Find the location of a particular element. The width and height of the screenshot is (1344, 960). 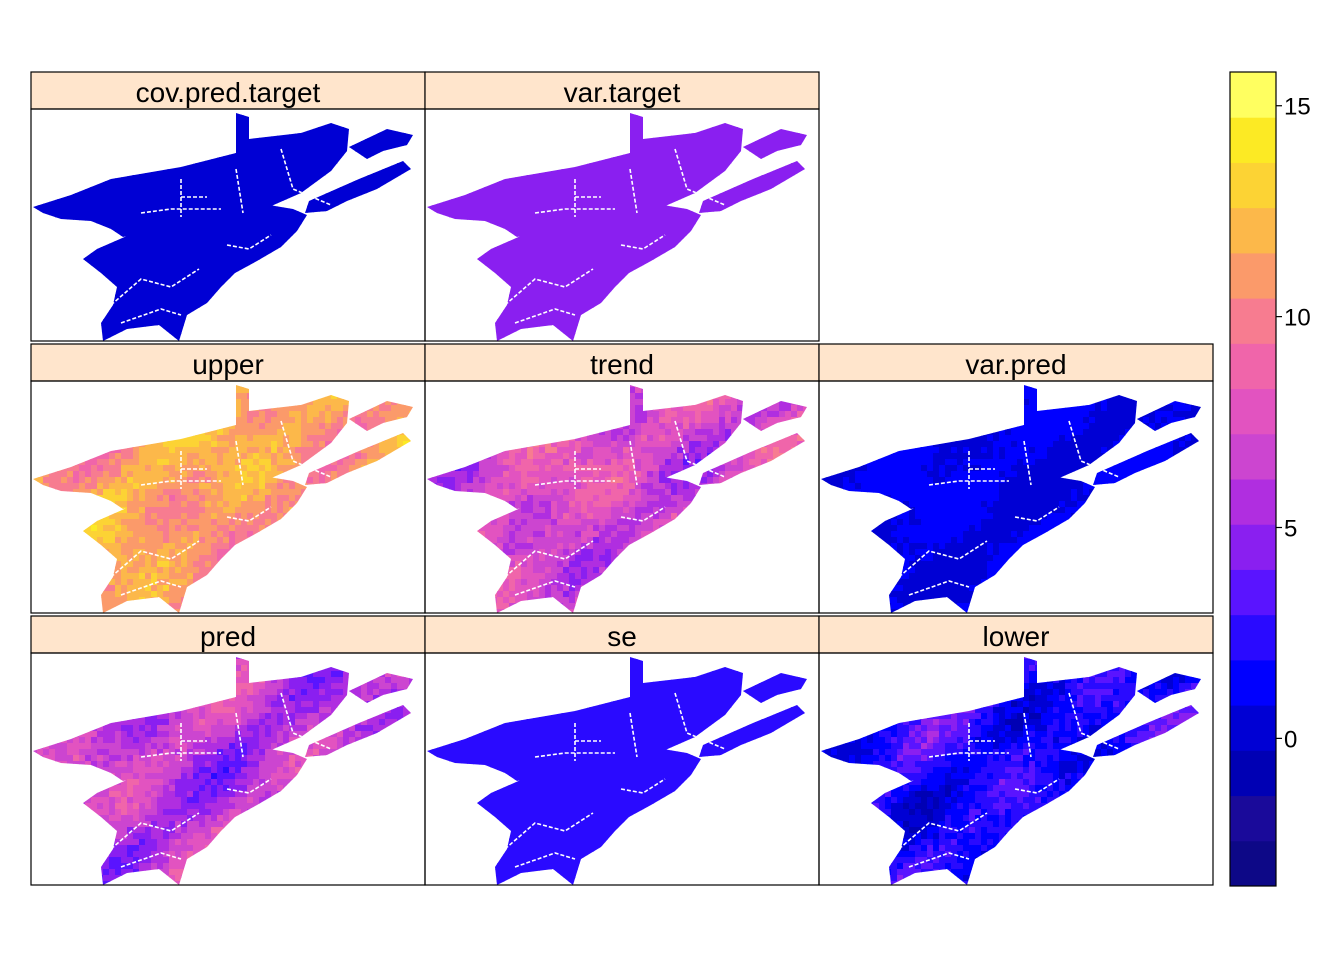

panel-lower: lower is located at coordinates (1016, 750).